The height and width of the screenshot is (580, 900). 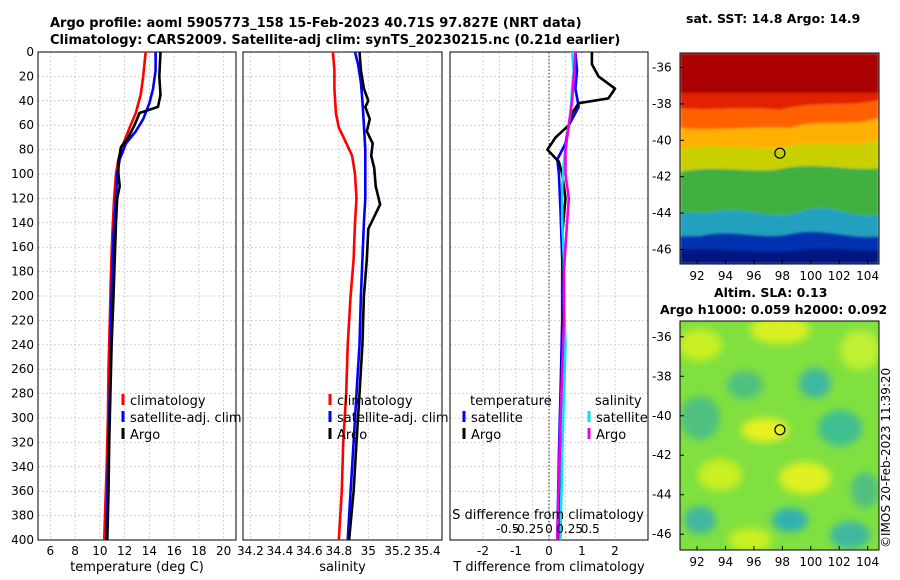 What do you see at coordinates (393, 418) in the screenshot?
I see `sal-legend-label: satellite-adj. clim` at bounding box center [393, 418].